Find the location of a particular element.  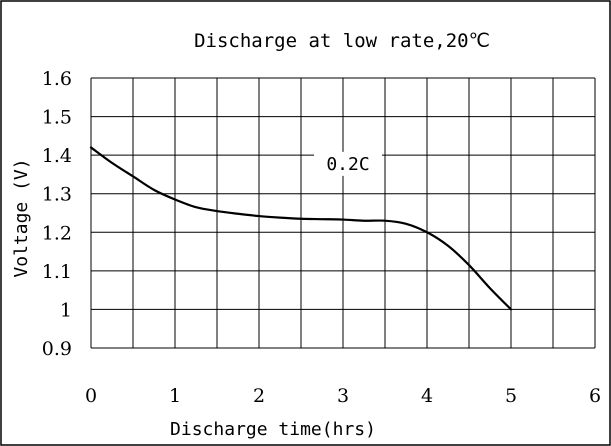

series-annotation-label: 0.2C is located at coordinates (347, 164).